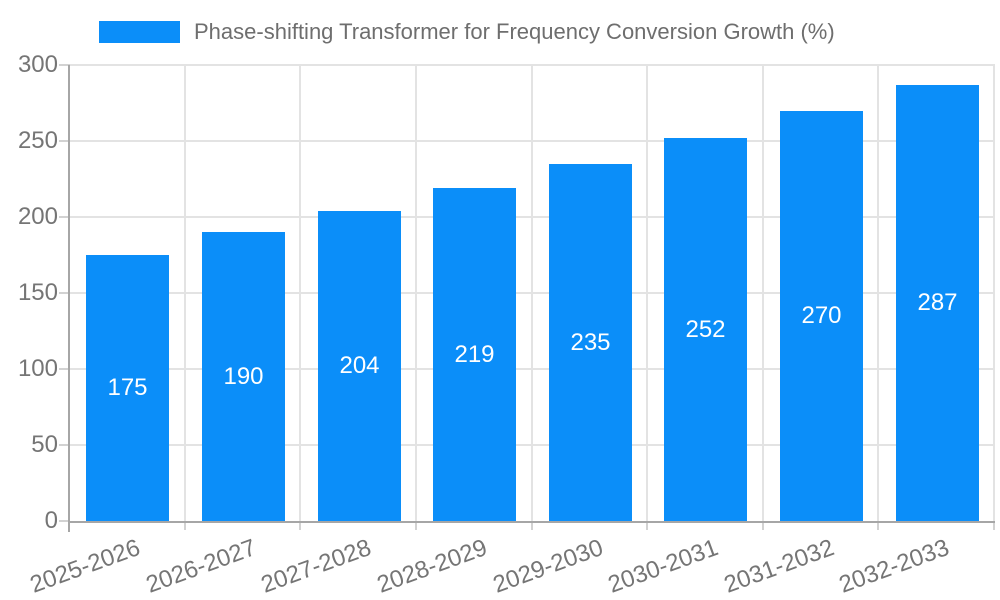 The image size is (1000, 600). I want to click on x-tick-label: 2031-2032, so click(779, 566).